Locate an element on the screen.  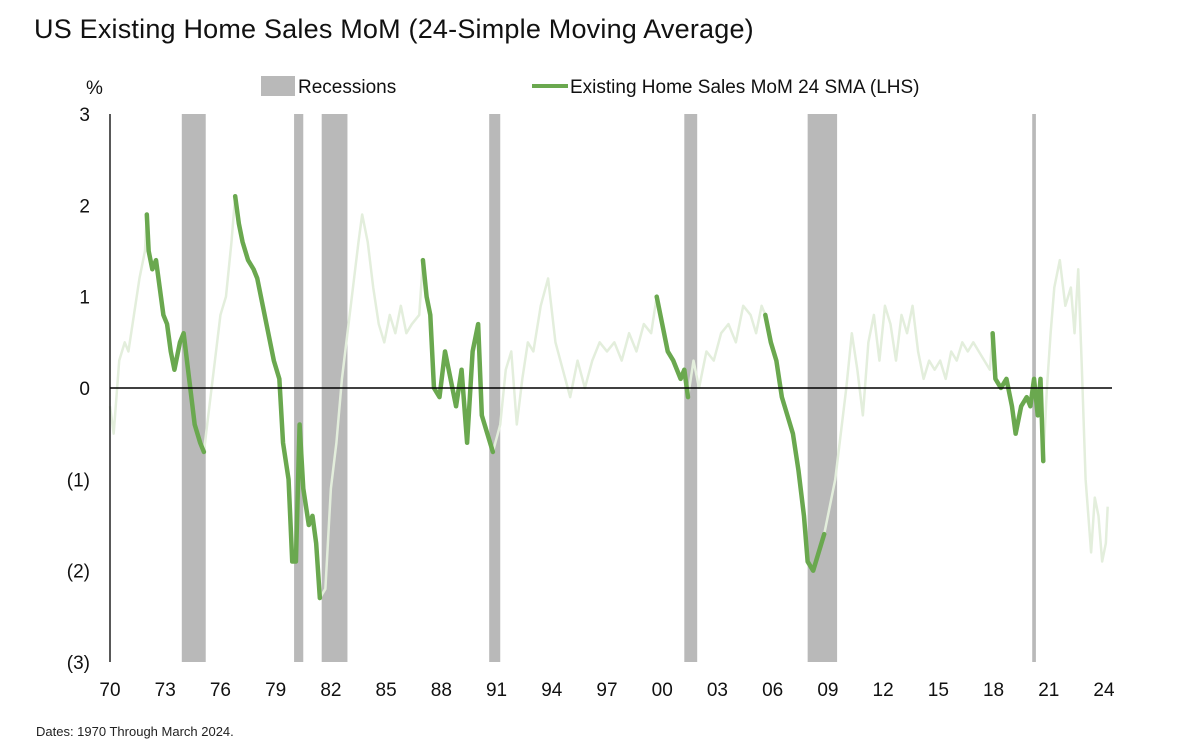
y-tick-label: 1 is located at coordinates (84, 298).